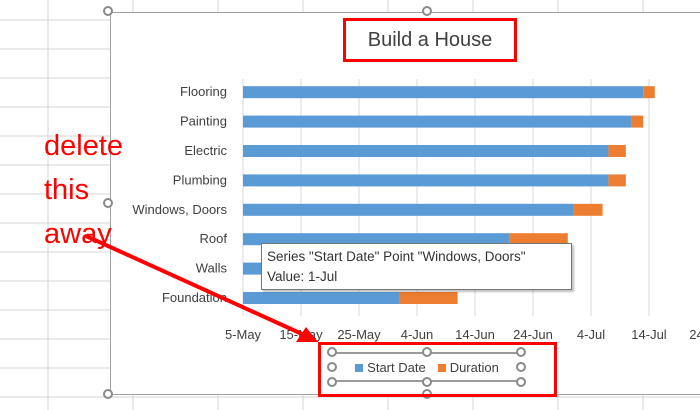  I want to click on category-label: Painting, so click(203, 121).